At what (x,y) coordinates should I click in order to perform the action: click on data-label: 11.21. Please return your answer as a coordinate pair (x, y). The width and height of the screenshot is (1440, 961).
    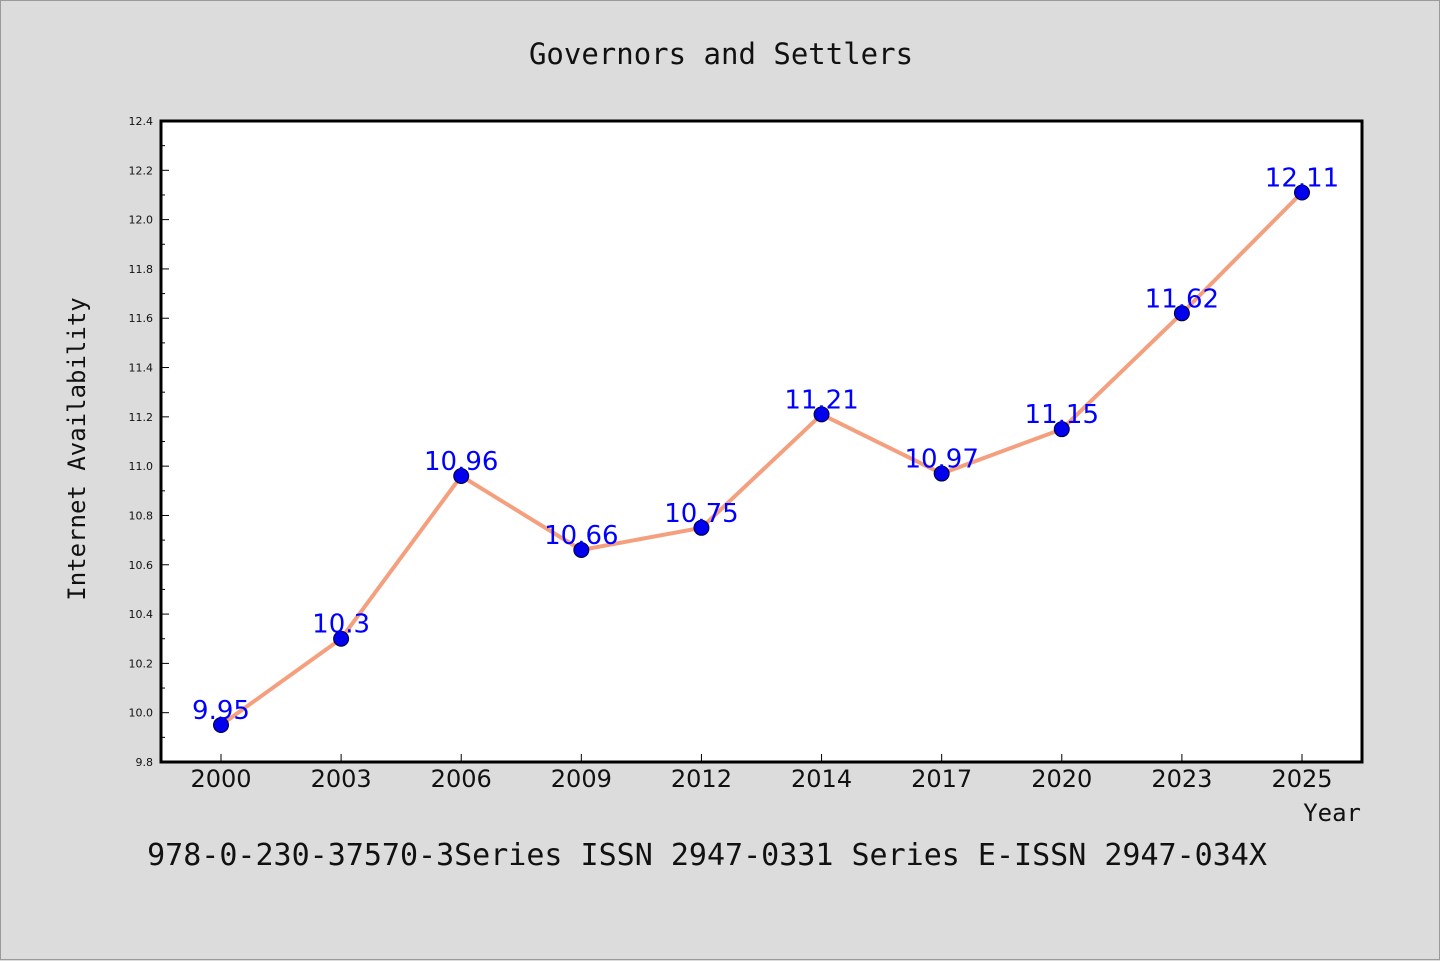
    Looking at the image, I should click on (821, 400).